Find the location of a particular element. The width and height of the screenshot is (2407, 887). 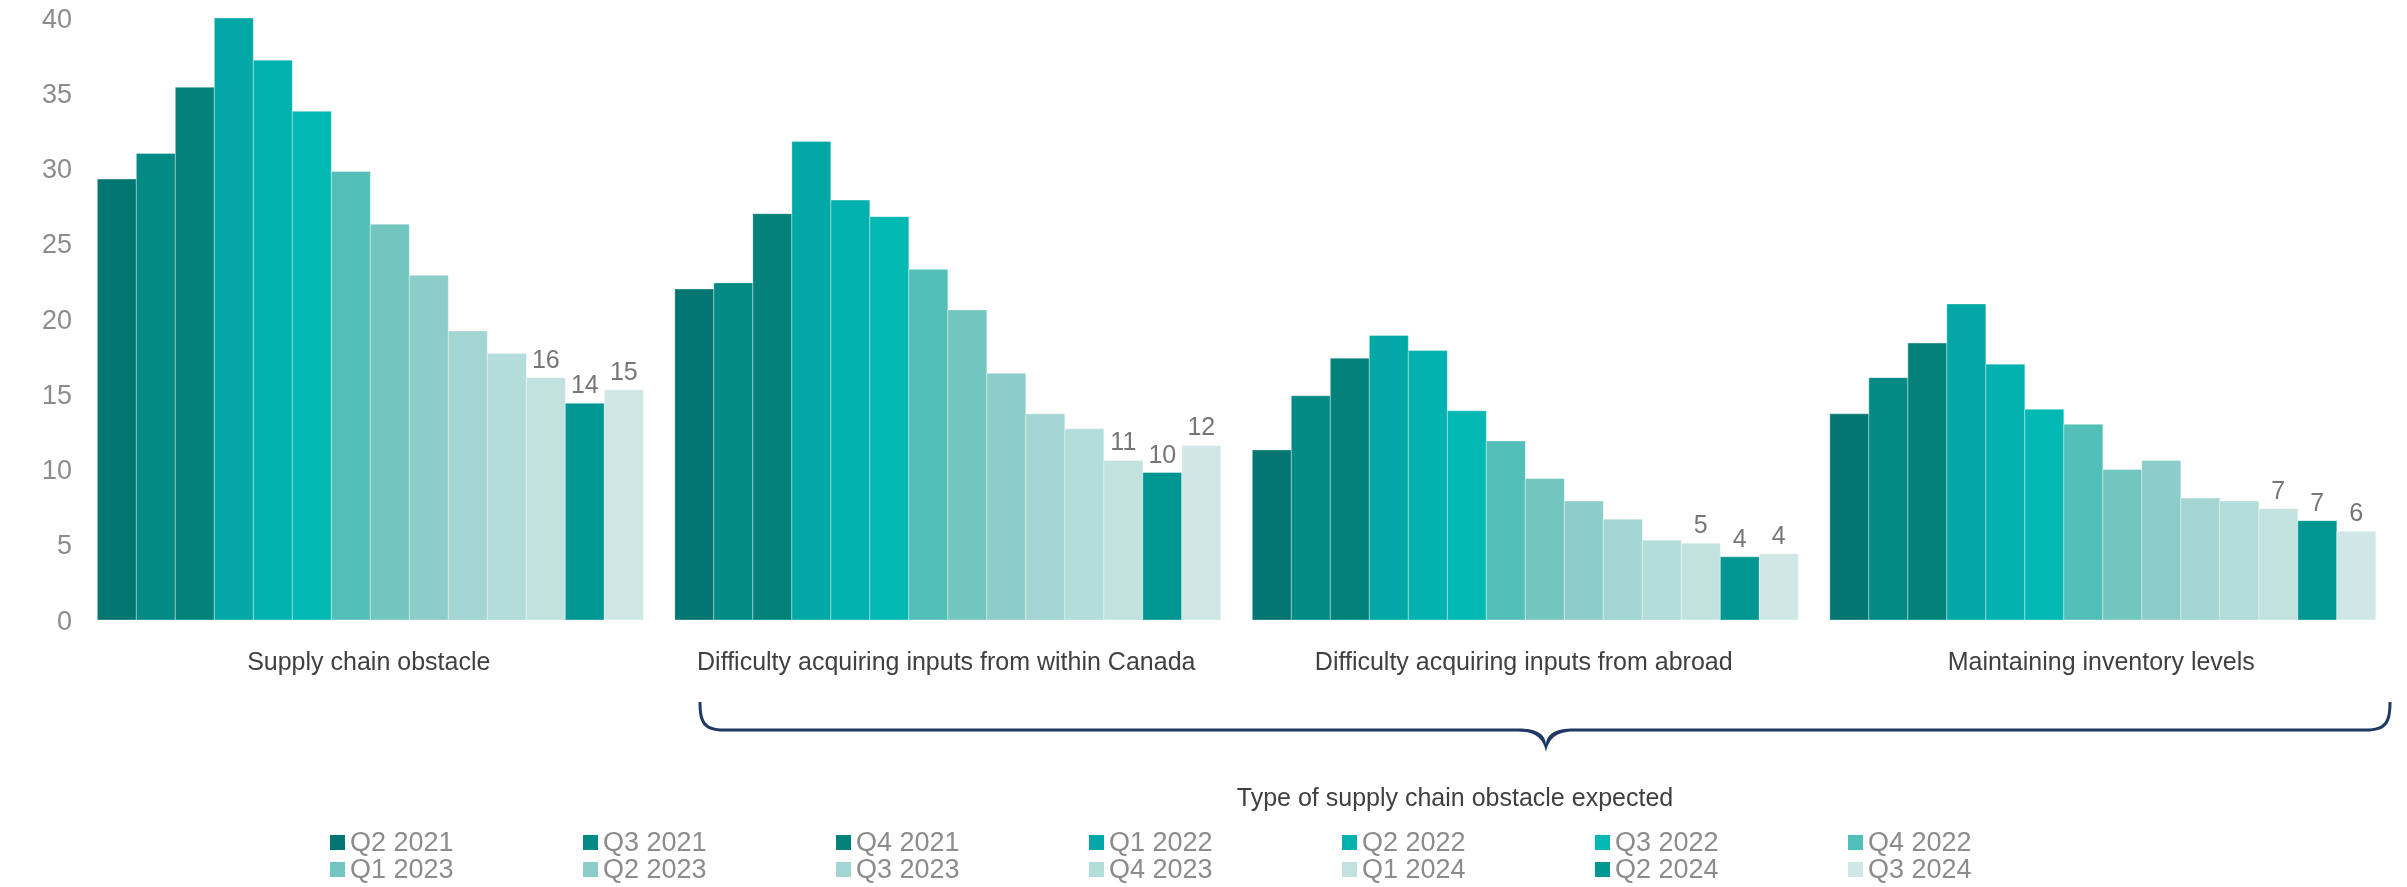

legend-label: Q1 2022 is located at coordinates (1161, 842).